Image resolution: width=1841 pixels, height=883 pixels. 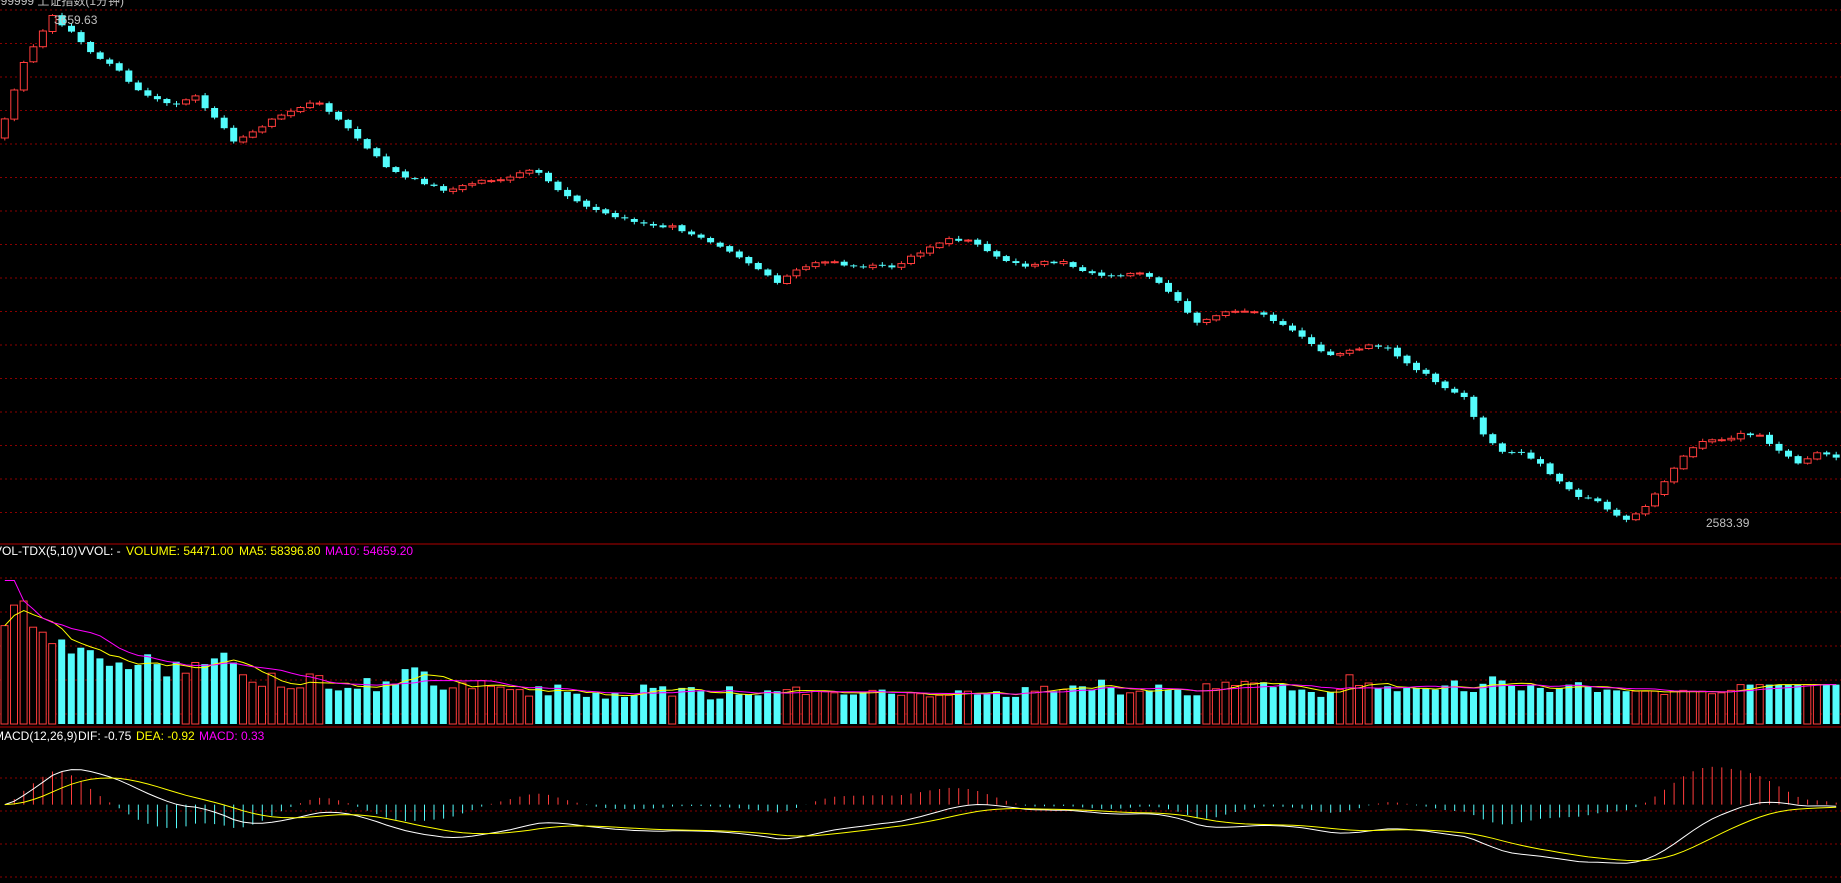 I want to click on volume-ma5-line, so click(x=920, y=653).